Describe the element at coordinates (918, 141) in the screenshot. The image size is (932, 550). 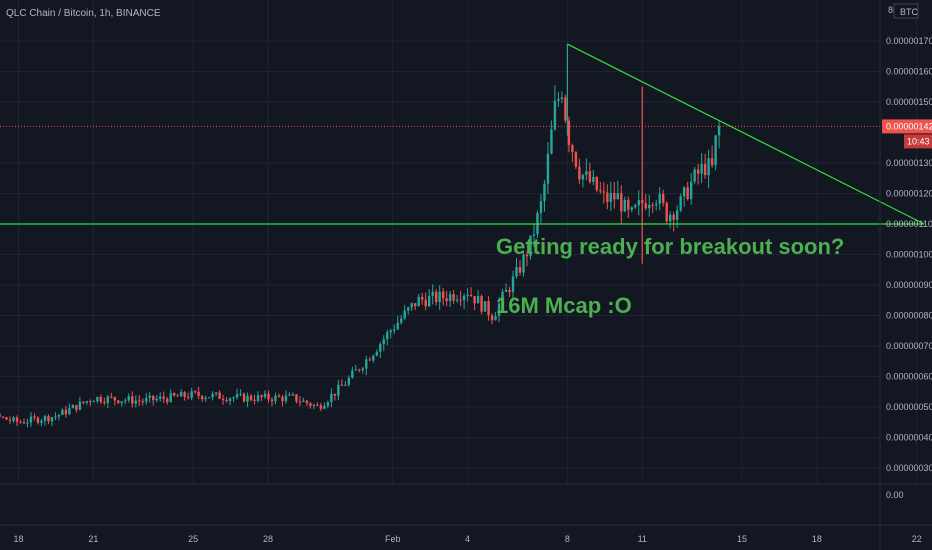
I see `countdown-badge` at that location.